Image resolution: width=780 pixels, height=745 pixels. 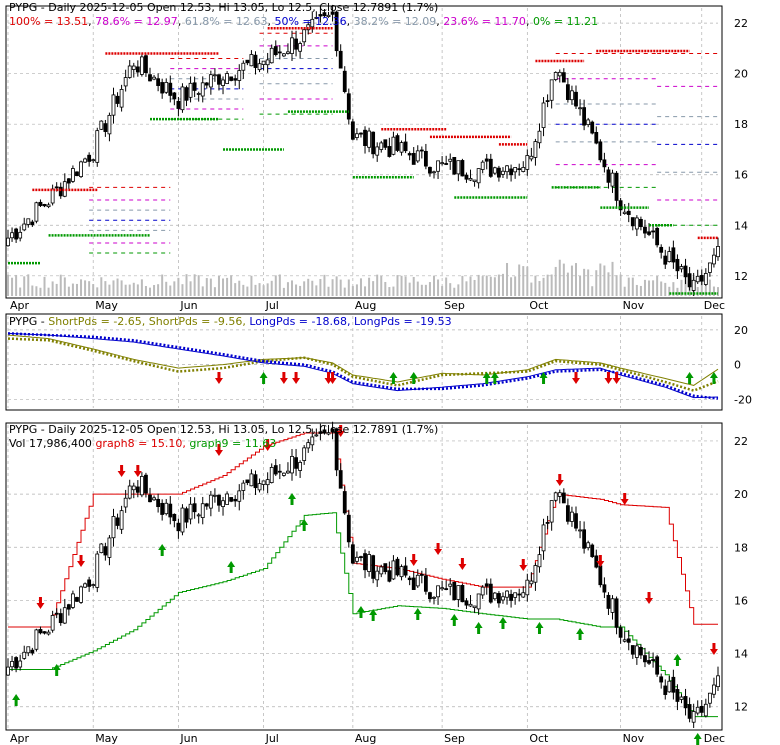 What do you see at coordinates (373, 615) in the screenshot?
I see `buy-arrow` at bounding box center [373, 615].